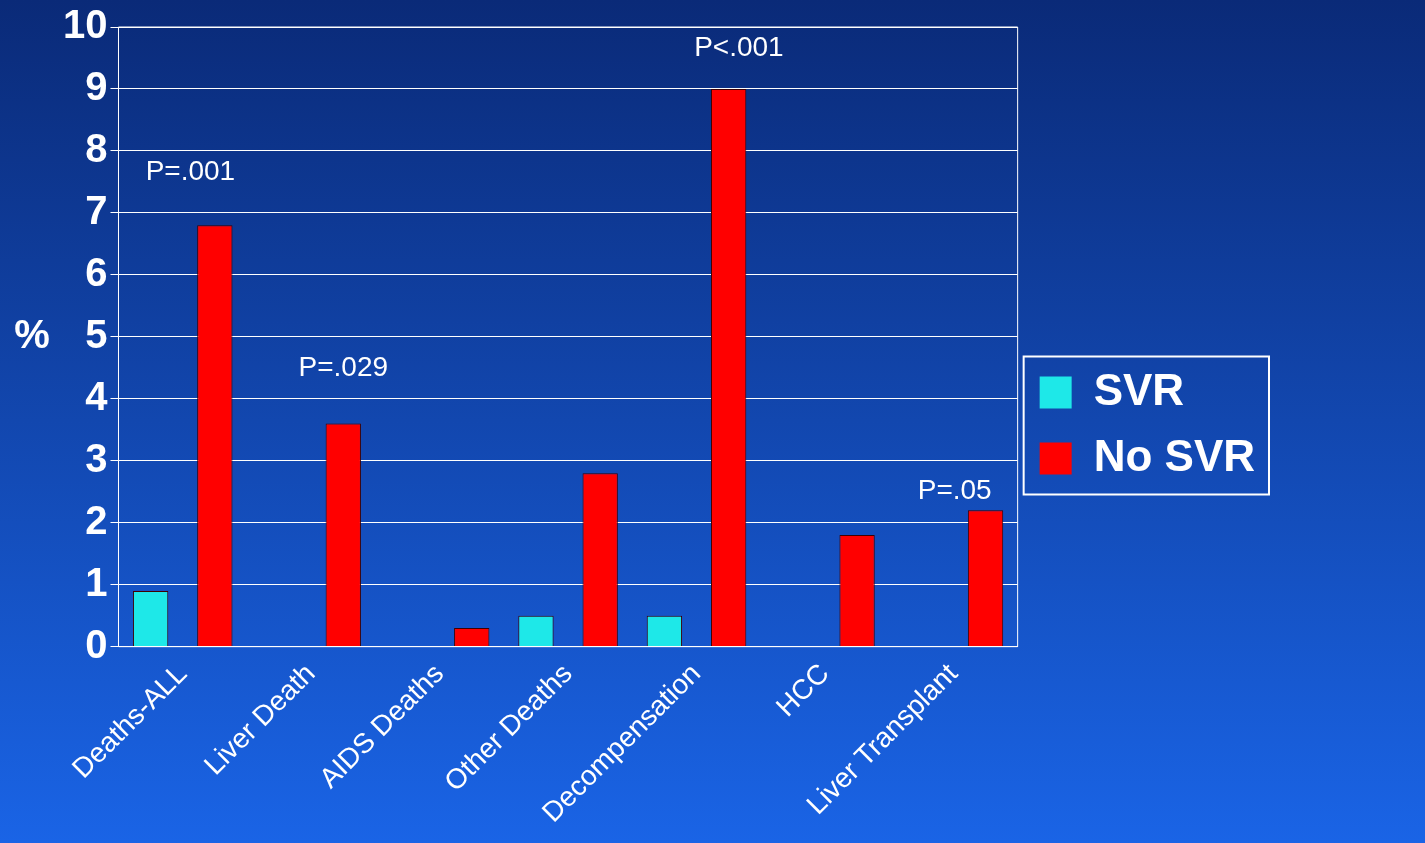 The image size is (1425, 843). I want to click on y-tick-label: 9, so click(96, 86).